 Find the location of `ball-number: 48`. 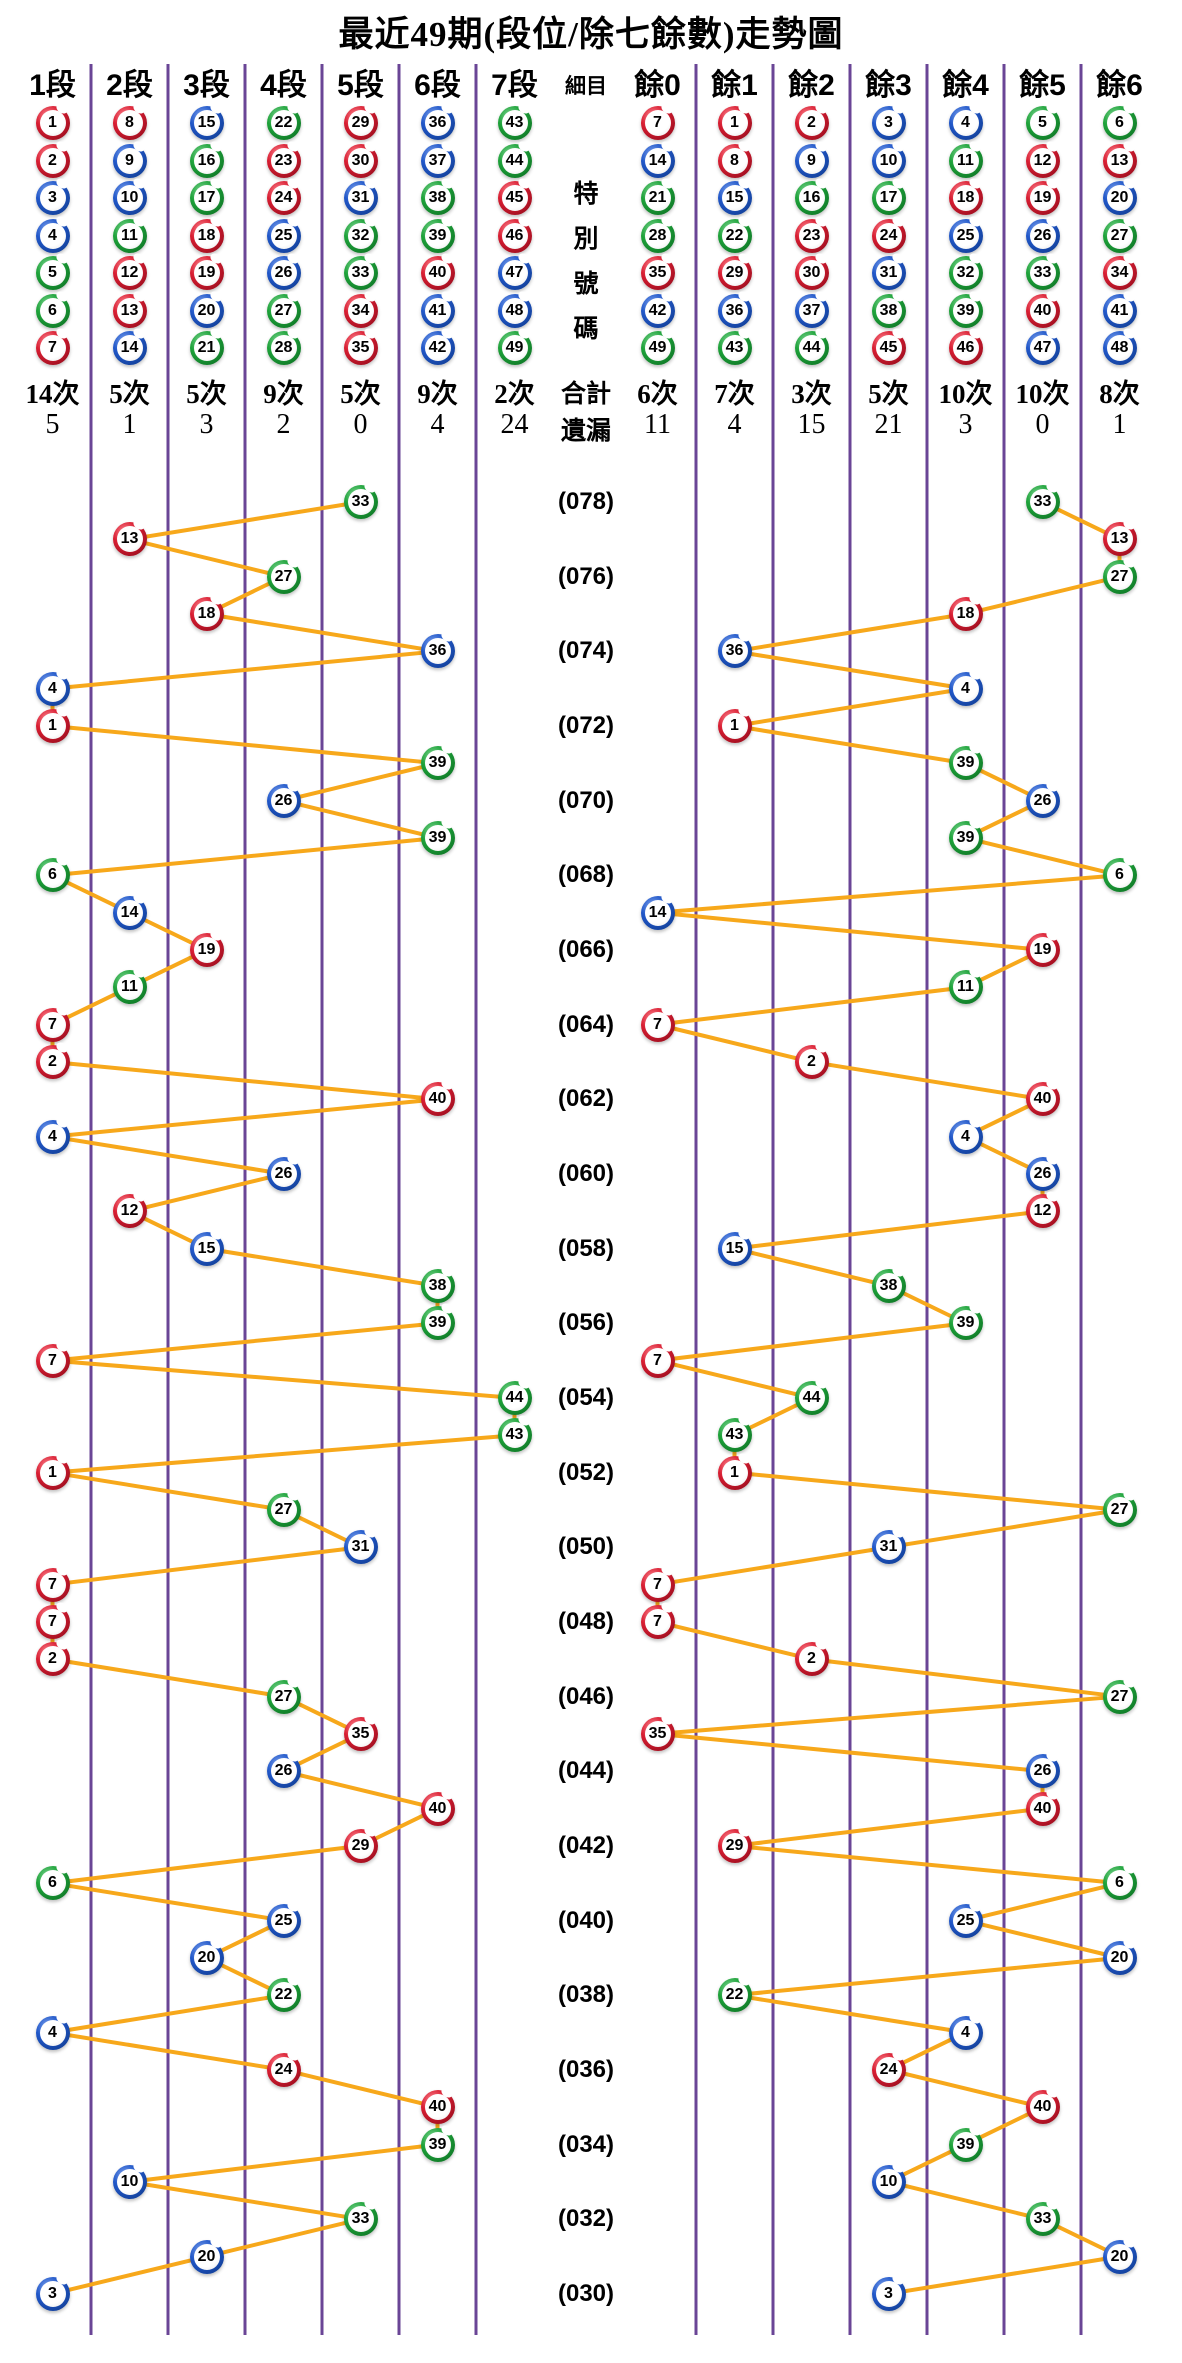

ball-number: 48 is located at coordinates (1119, 348).